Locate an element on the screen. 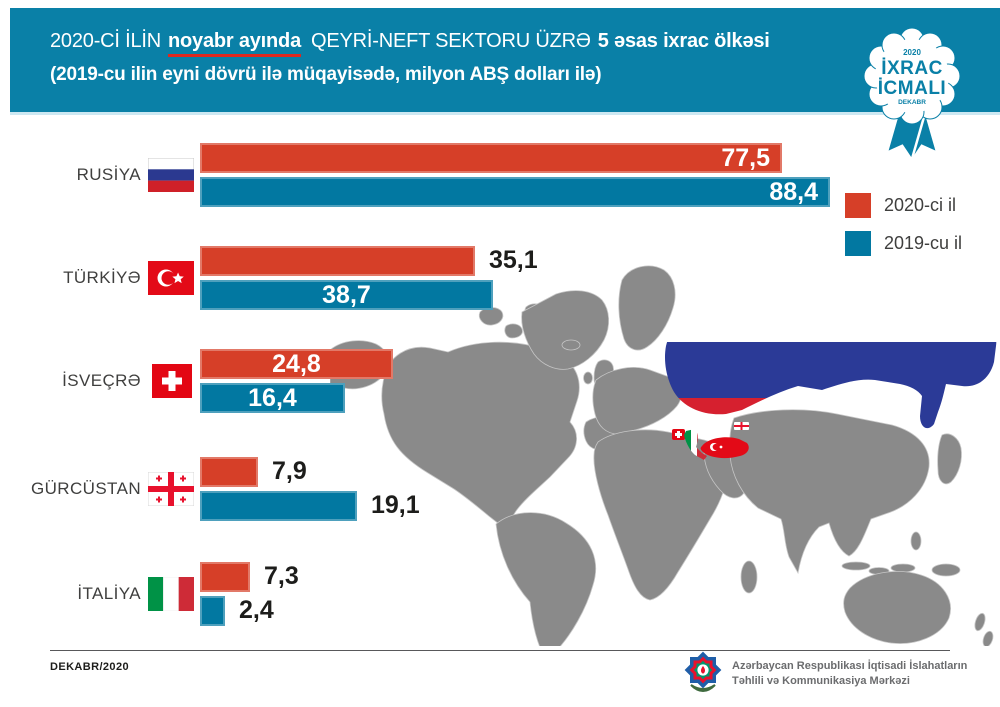  legend-item-0: 2020-ci il is located at coordinates (903, 205).